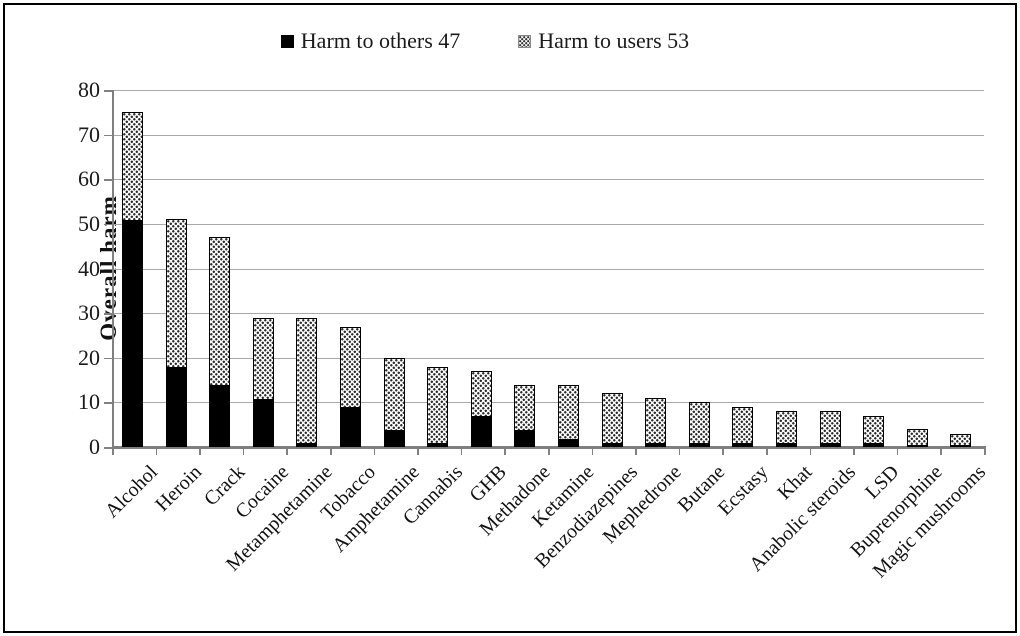  I want to click on bar-butane, so click(699, 424).